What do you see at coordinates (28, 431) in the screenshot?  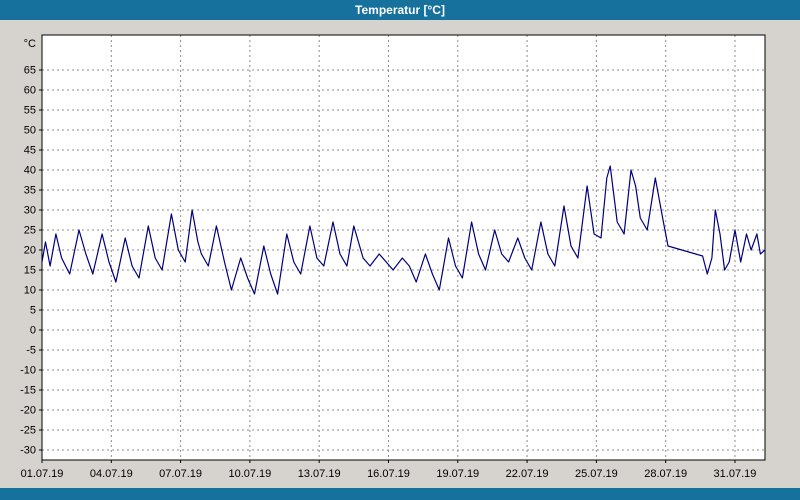 I see `y-tick-label: -25` at bounding box center [28, 431].